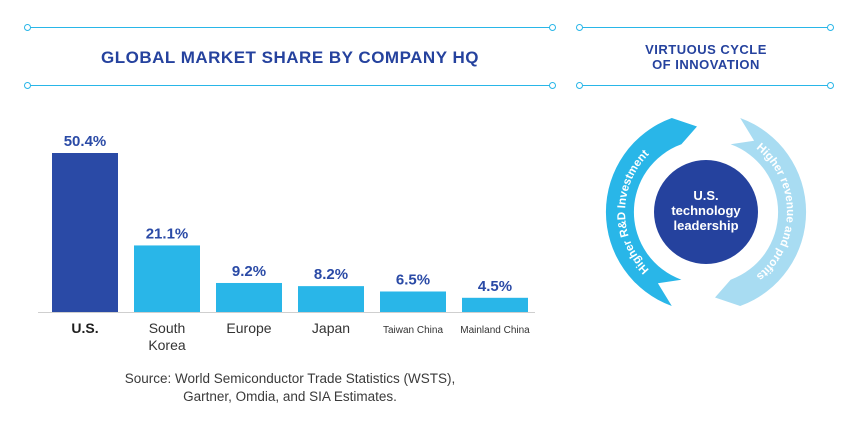 Image resolution: width=854 pixels, height=427 pixels. What do you see at coordinates (290, 85) in the screenshot?
I see `chart-bottom-rule` at bounding box center [290, 85].